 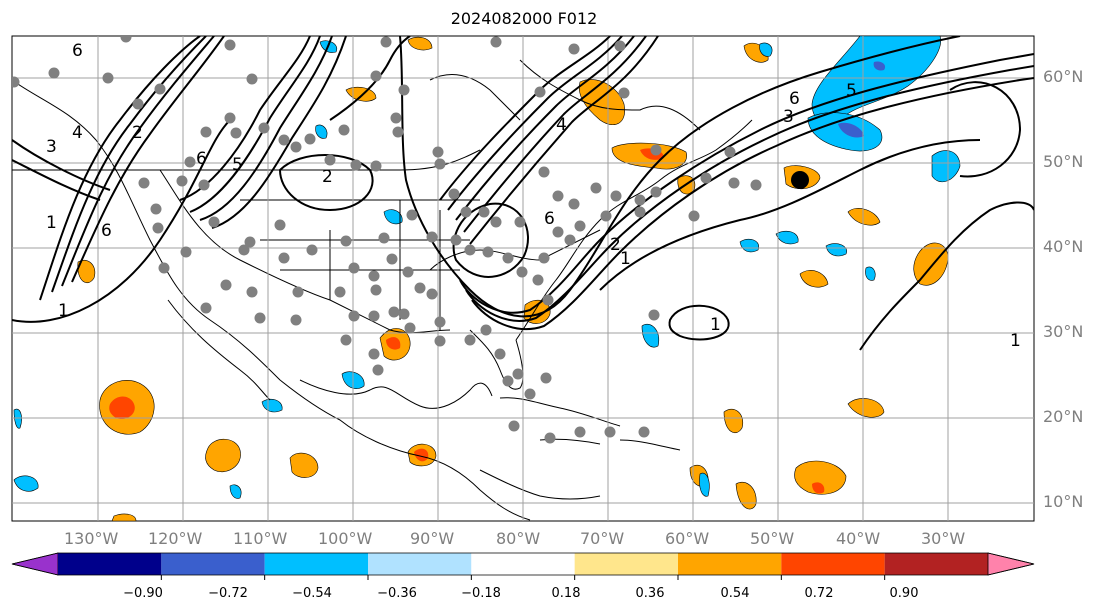 I want to click on lon-label: 70°W, so click(x=602, y=538).